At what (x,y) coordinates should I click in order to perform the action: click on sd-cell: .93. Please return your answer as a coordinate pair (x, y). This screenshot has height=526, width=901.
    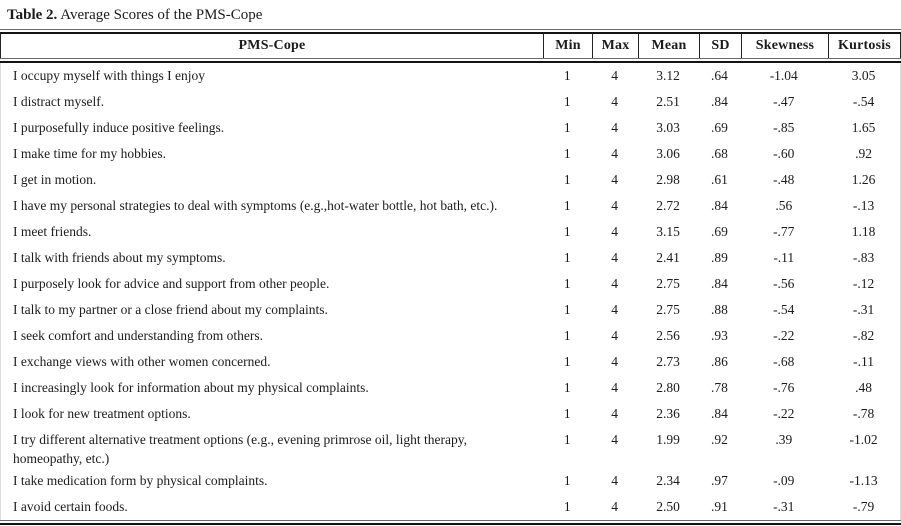
    Looking at the image, I should click on (719, 335).